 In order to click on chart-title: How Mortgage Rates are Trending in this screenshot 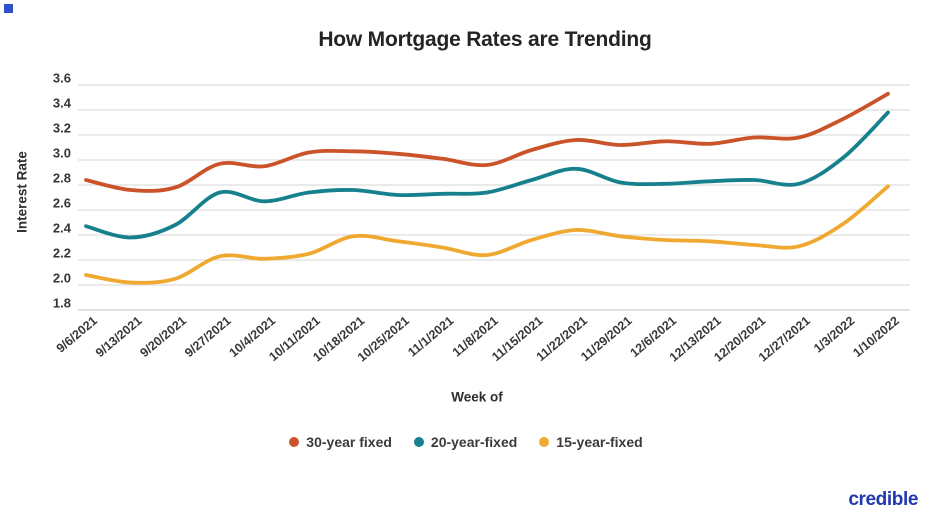, I will do `click(485, 39)`.